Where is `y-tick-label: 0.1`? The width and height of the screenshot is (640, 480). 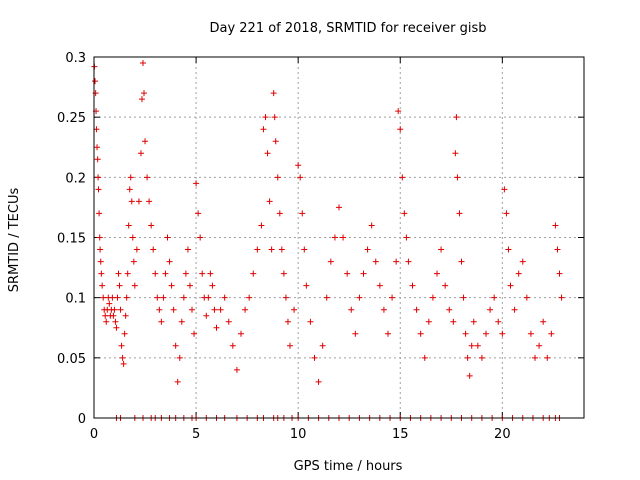 y-tick-label: 0.1 is located at coordinates (75, 299).